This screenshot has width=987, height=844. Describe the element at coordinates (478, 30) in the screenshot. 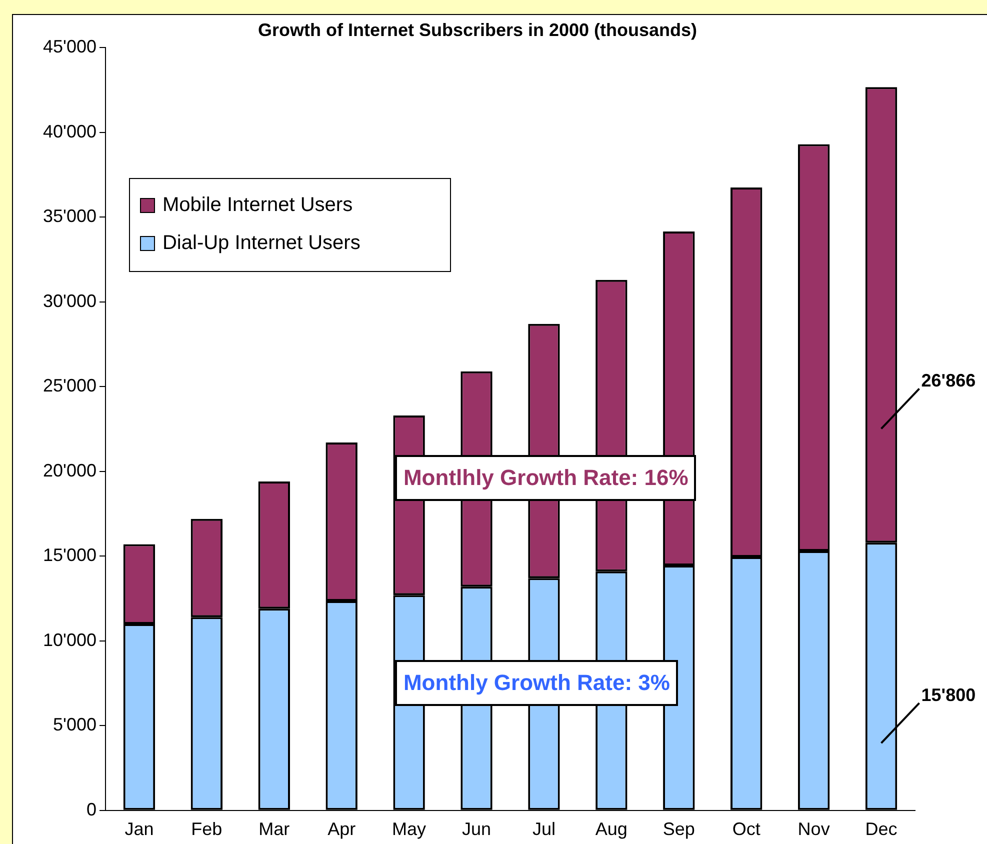

I see `chart-title: Growth of Internet Subscribers in 2000 (thousands)` at that location.